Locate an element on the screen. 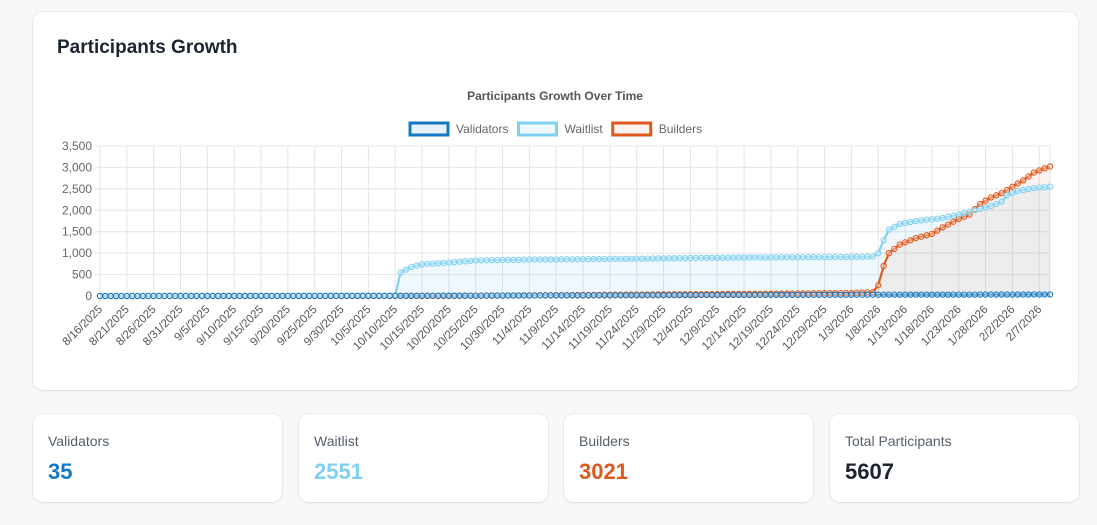 This screenshot has width=1097, height=525. legend-label: Validators is located at coordinates (482, 129).